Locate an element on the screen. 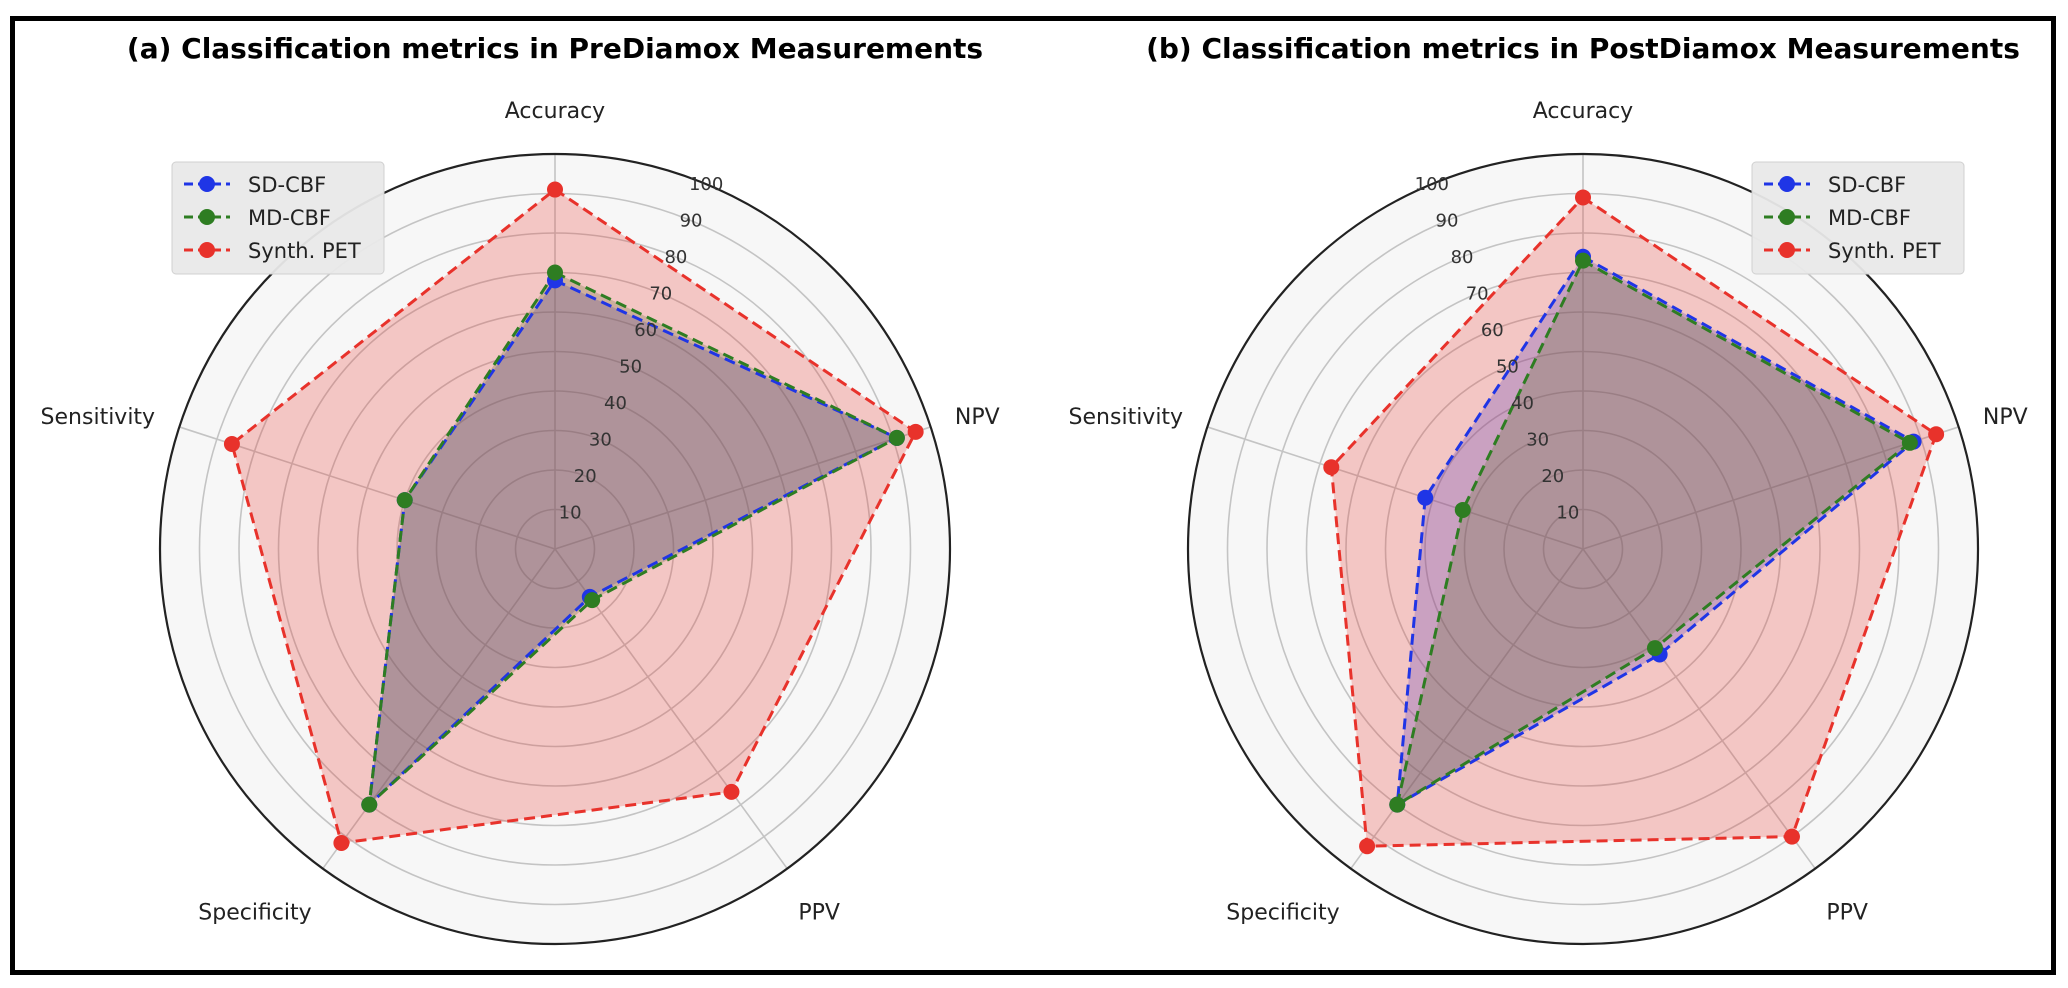 This screenshot has height=988, width=2068. spoke-ppv is located at coordinates (1699, 709).